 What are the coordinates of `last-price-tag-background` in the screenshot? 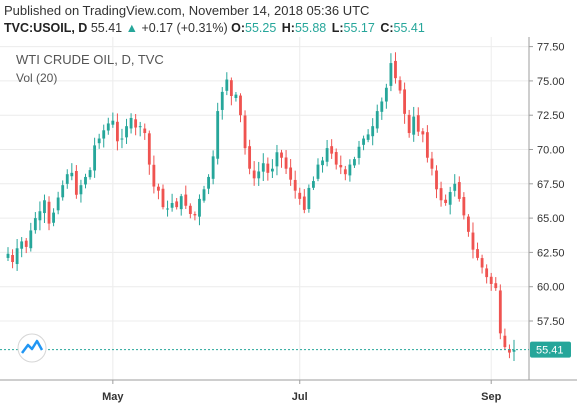 It's located at (550, 349).